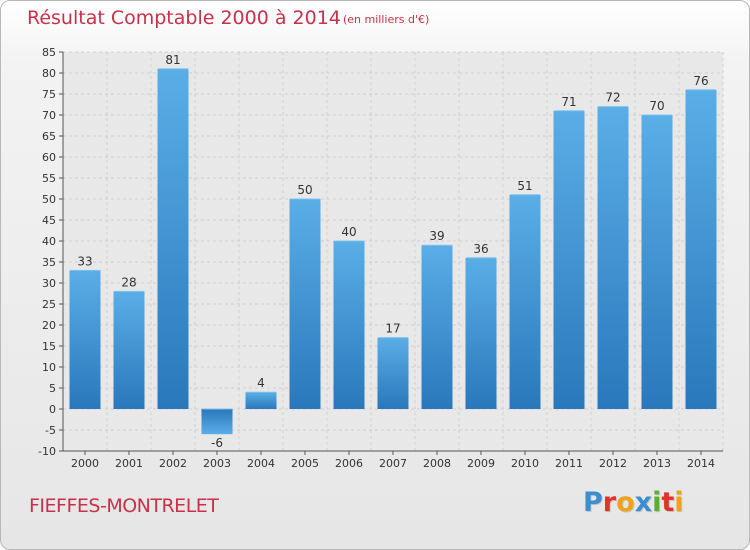 Image resolution: width=750 pixels, height=550 pixels. Describe the element at coordinates (386, 19) in the screenshot. I see `chart-subtitle: (en milliers d'€)` at that location.